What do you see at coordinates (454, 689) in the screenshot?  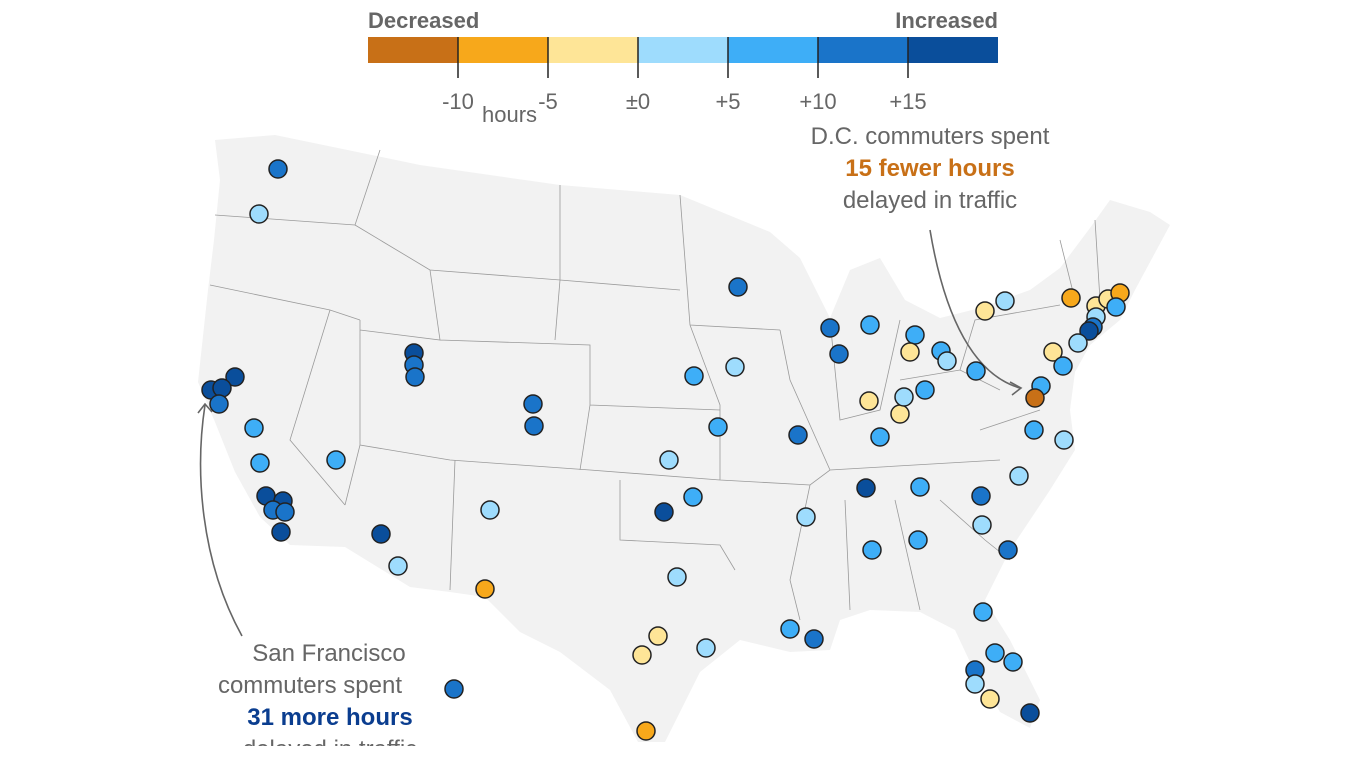 I see `sf-annotation-dot` at bounding box center [454, 689].